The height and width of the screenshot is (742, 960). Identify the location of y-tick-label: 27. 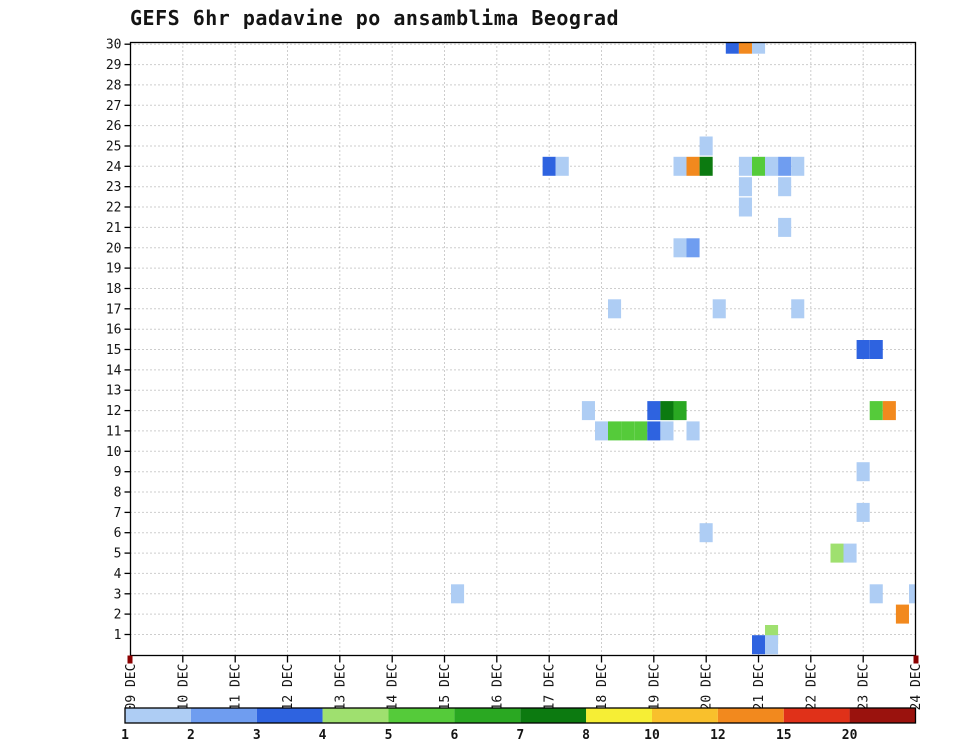
(114, 106).